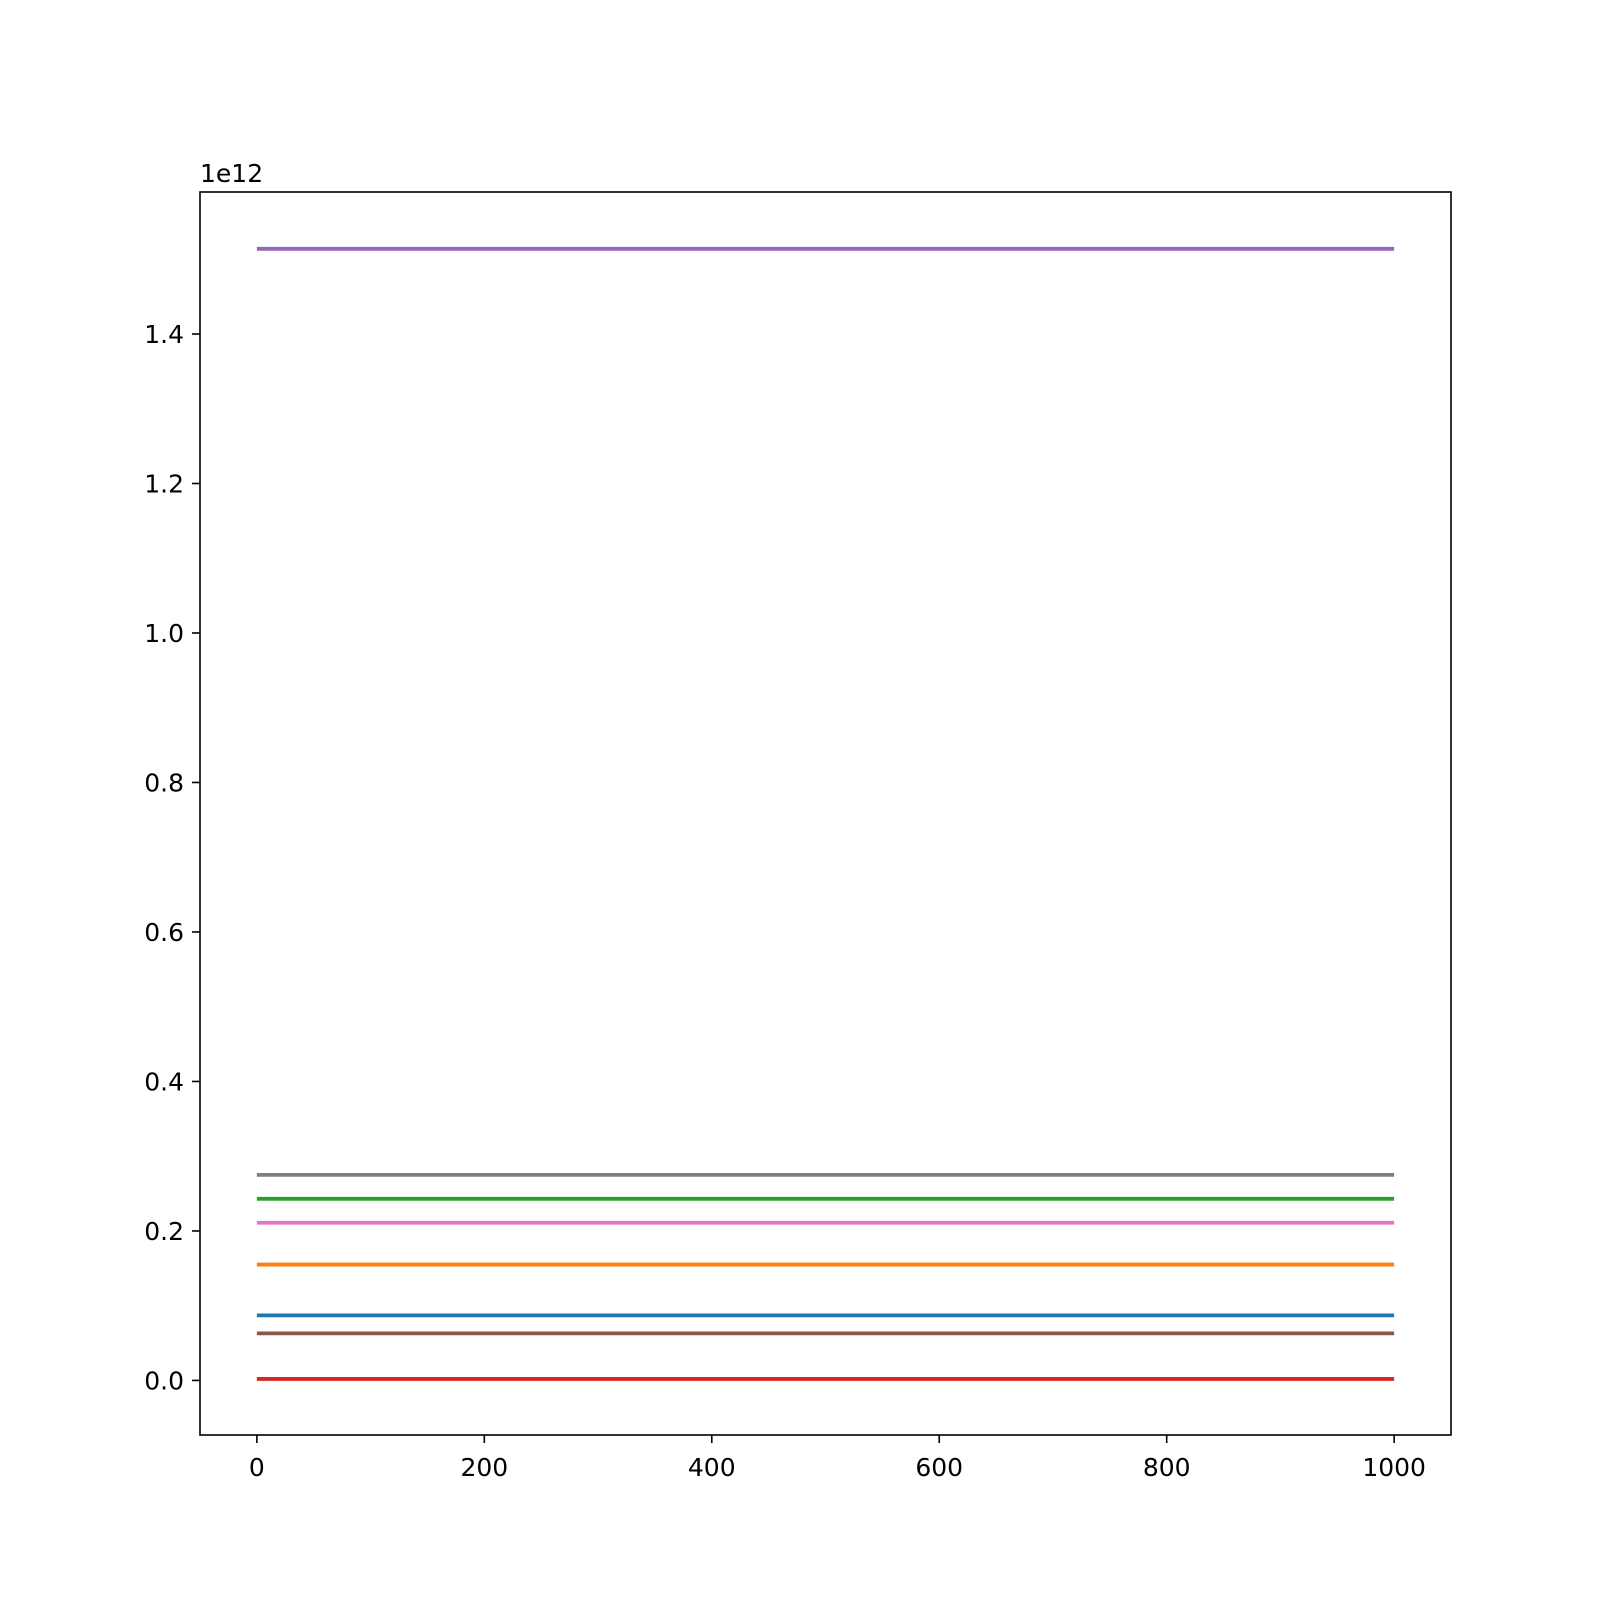 Image resolution: width=1600 pixels, height=1600 pixels. I want to click on y-tick-label: 0.4, so click(164, 1081).